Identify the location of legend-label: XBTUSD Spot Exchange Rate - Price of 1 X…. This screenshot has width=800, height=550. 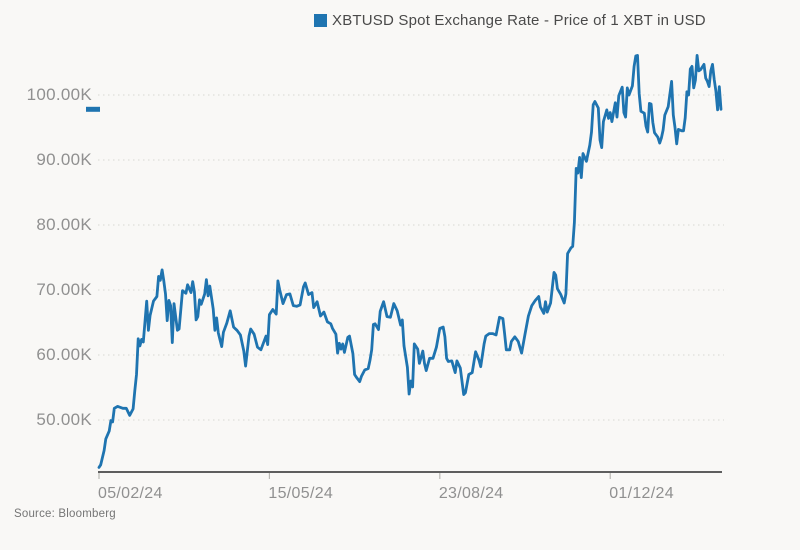
(519, 20).